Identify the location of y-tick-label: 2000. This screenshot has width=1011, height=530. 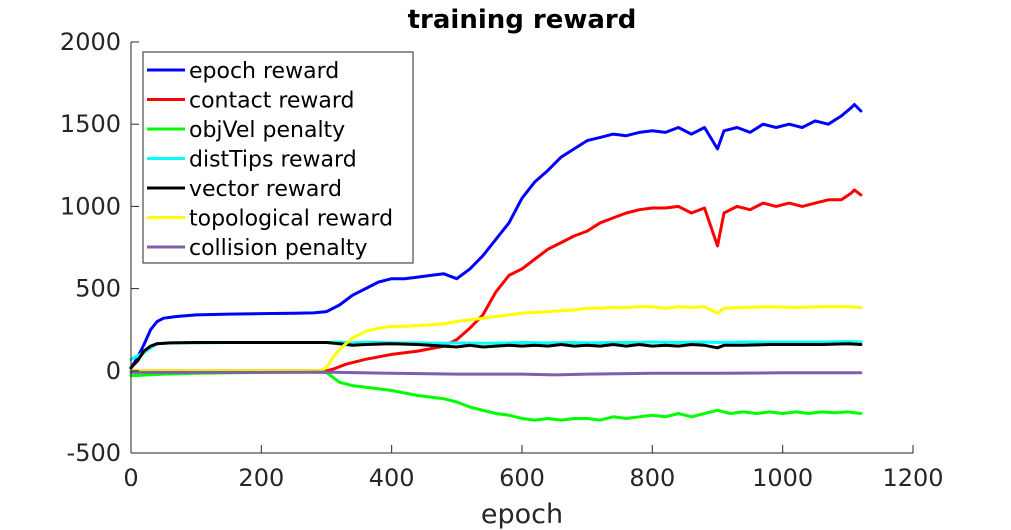
(90, 42).